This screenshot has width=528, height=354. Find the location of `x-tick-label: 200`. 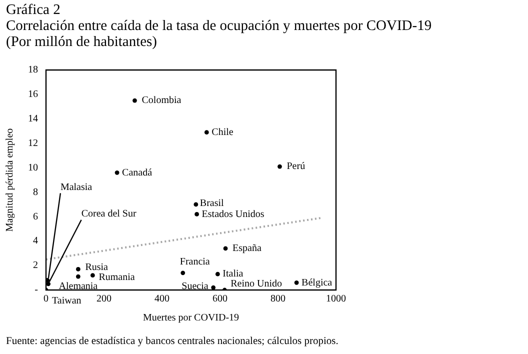

x-tick-label: 200 is located at coordinates (104, 299).